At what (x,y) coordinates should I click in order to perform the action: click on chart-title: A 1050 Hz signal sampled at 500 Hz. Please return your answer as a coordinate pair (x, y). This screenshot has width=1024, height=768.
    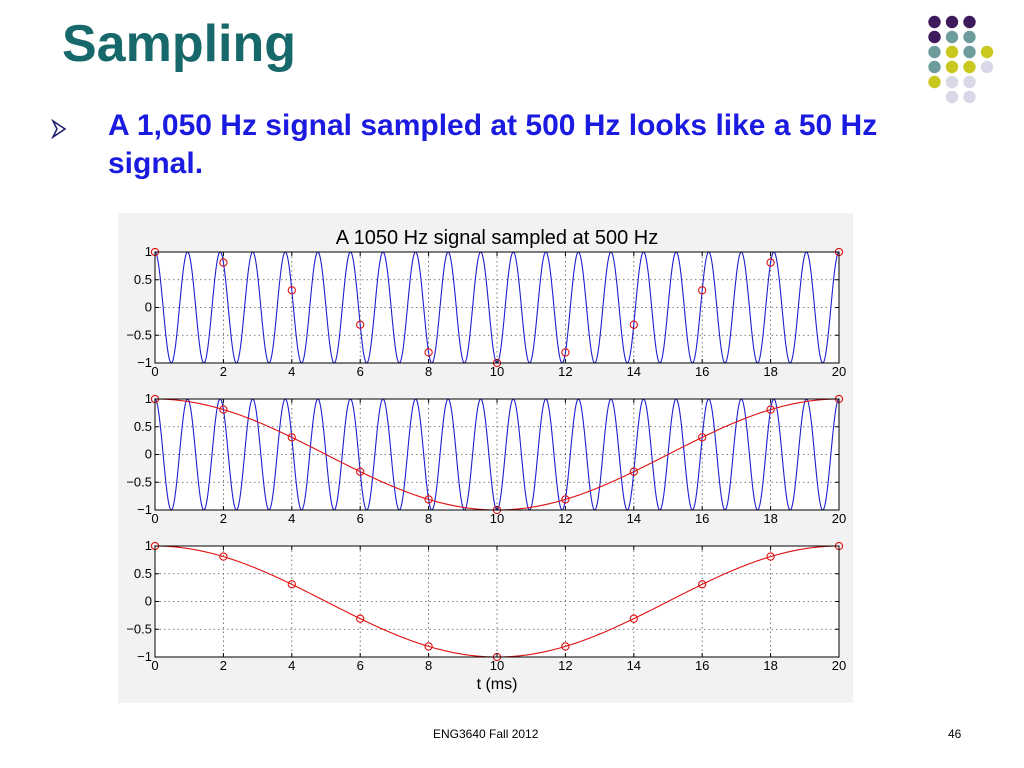
    Looking at the image, I should click on (497, 238).